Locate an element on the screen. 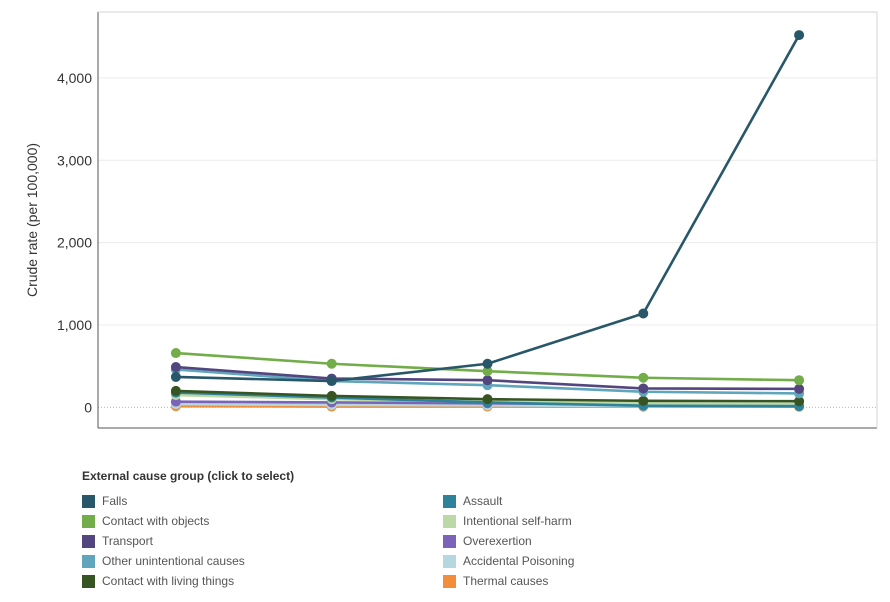 The image size is (890, 602). legend-label: Other unintentional causes is located at coordinates (173, 561).